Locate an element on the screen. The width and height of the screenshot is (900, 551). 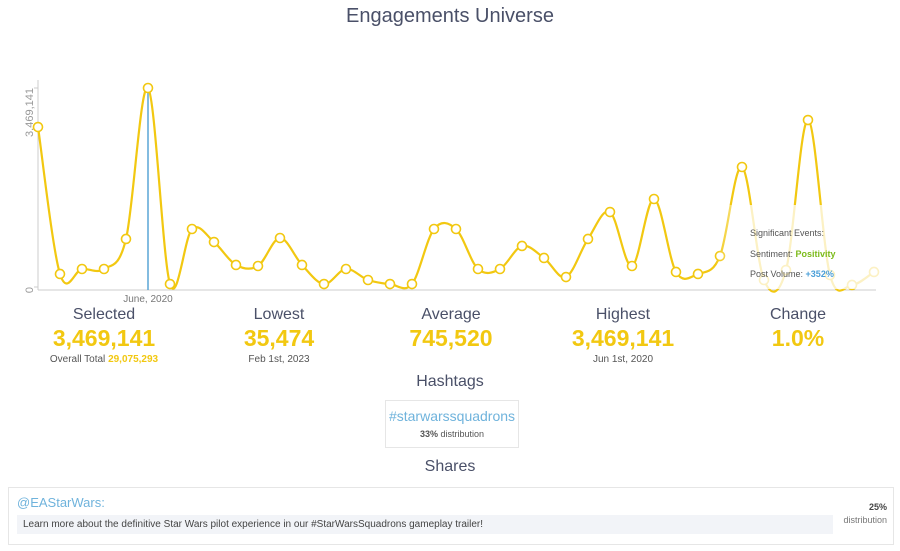
y-tick-label: 3,469,141 is located at coordinates (30, 112).